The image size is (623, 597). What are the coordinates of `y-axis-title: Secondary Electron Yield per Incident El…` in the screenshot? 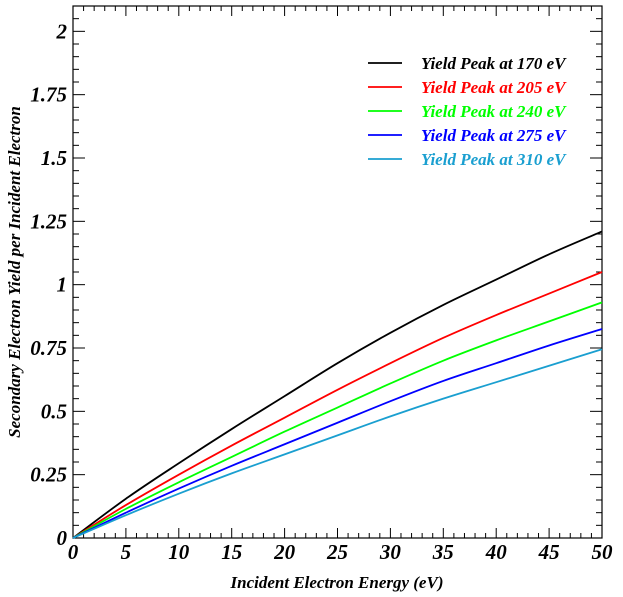 It's located at (14, 272).